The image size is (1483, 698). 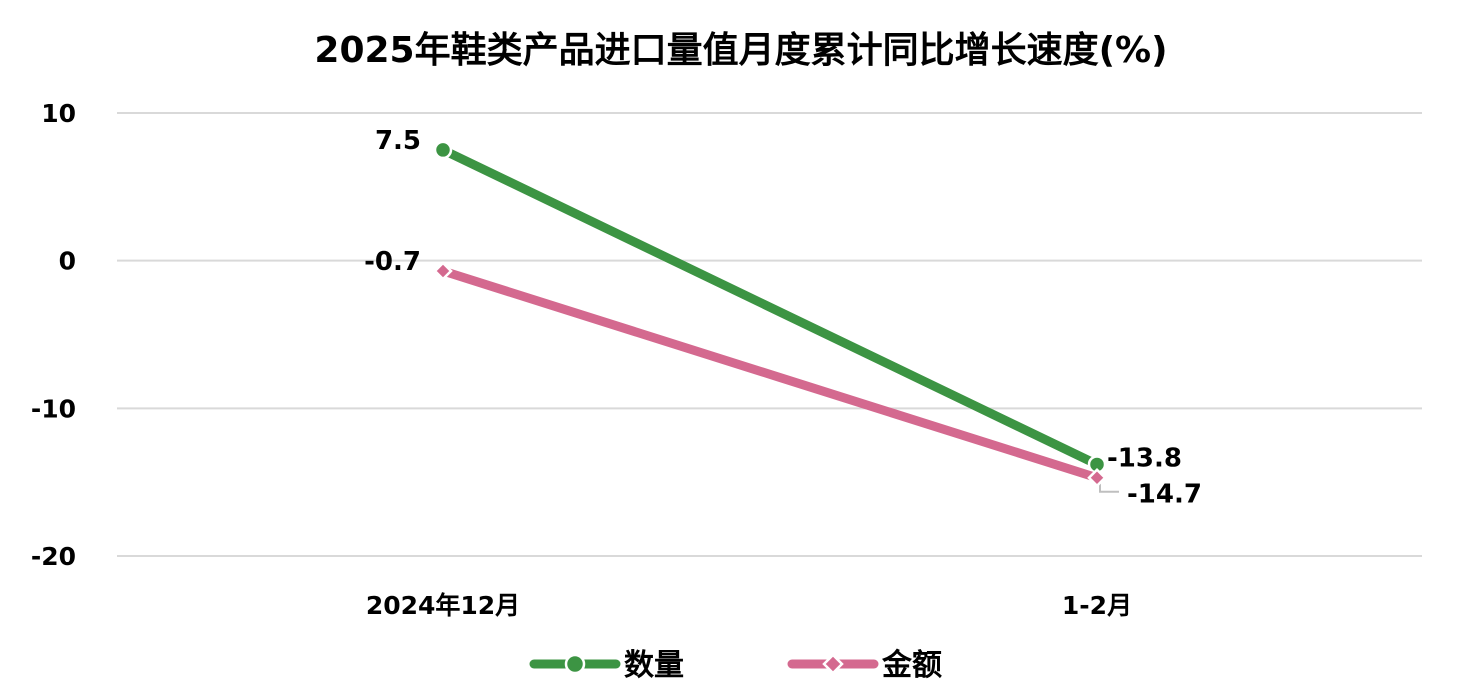 What do you see at coordinates (735, 665) in the screenshot?
I see `legend: 数量 金额` at bounding box center [735, 665].